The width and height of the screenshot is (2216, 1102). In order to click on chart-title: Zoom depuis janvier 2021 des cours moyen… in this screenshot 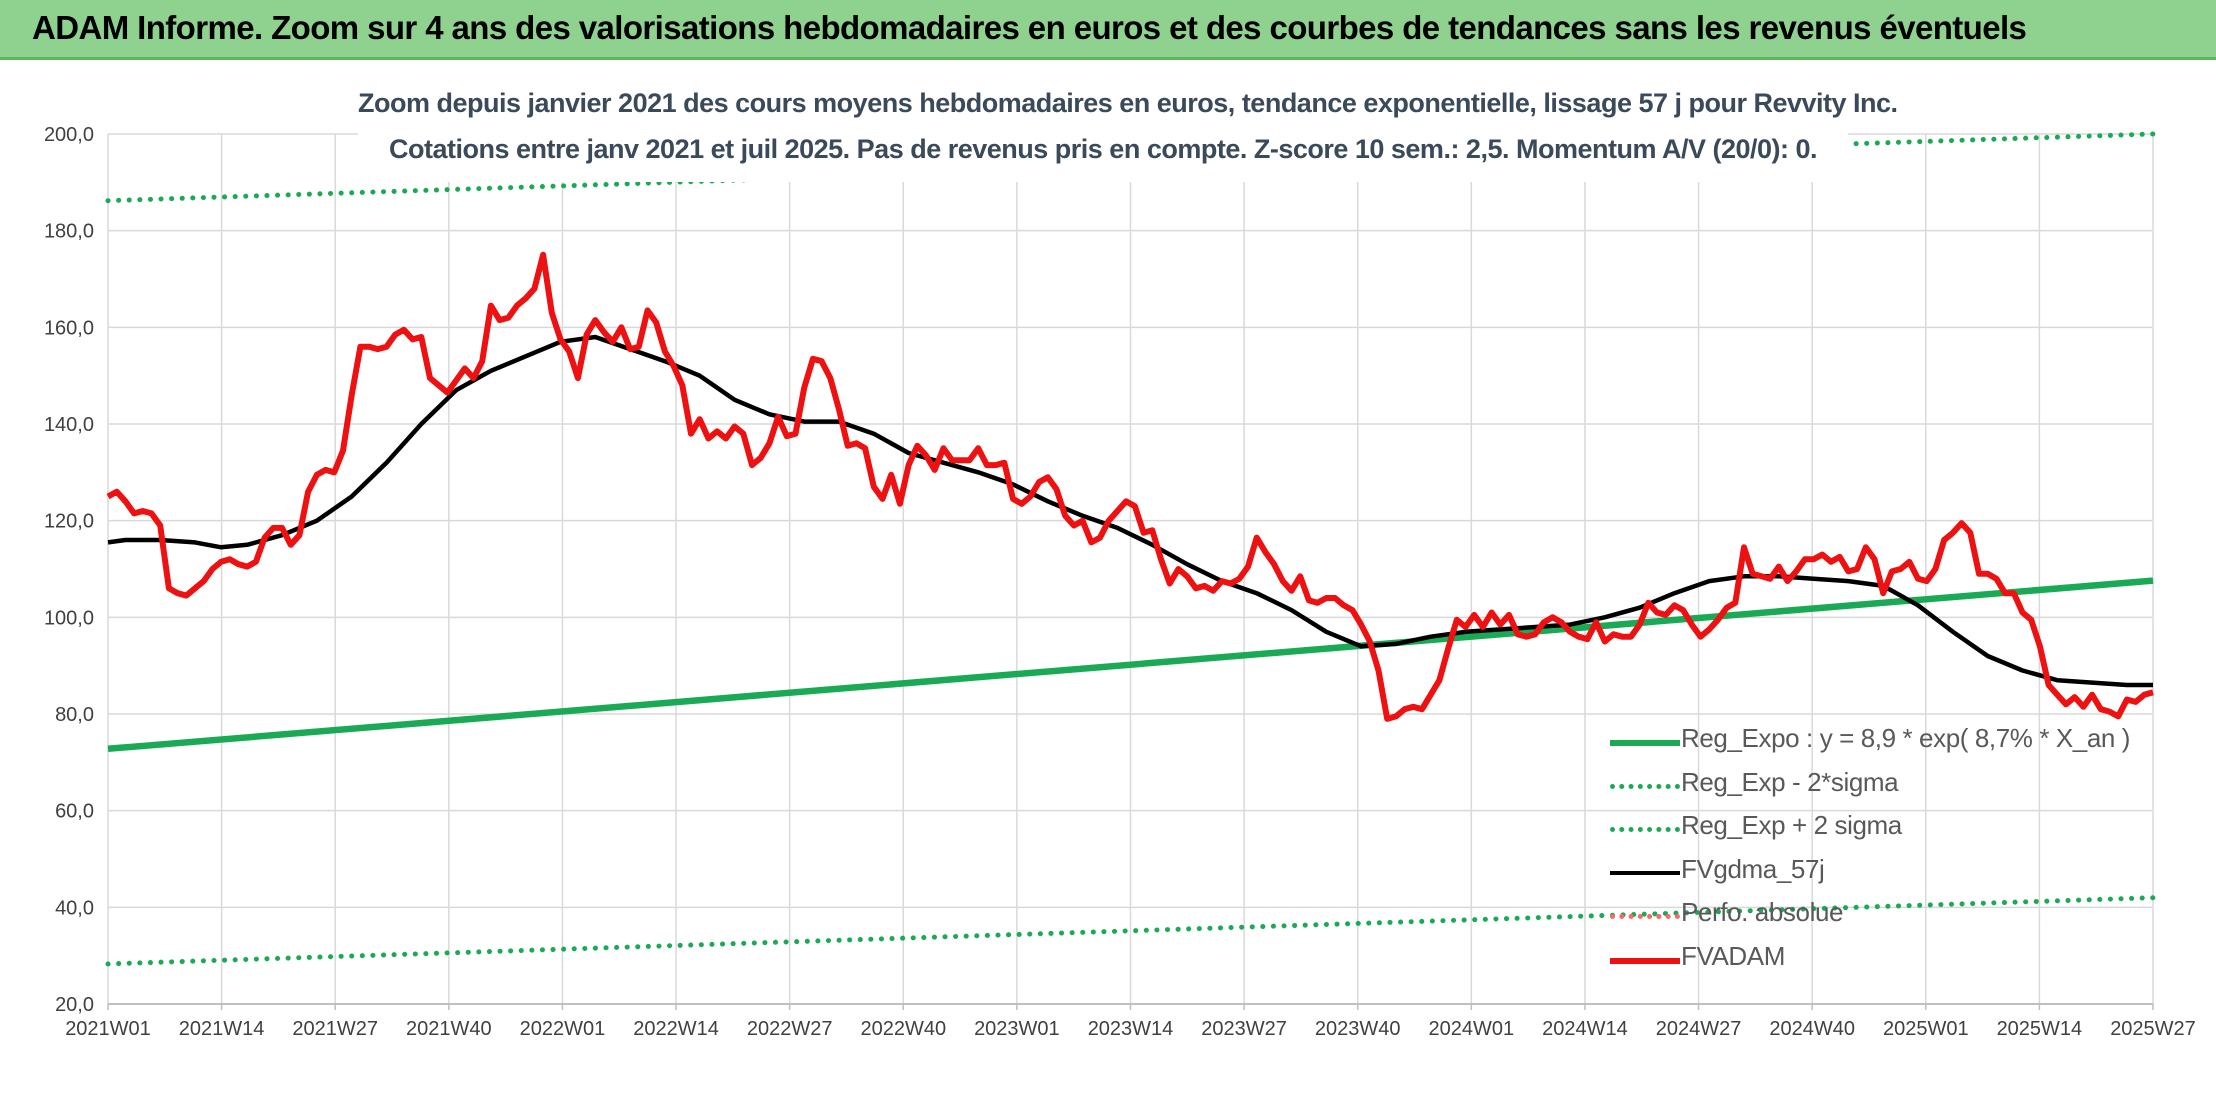, I will do `click(1128, 103)`.